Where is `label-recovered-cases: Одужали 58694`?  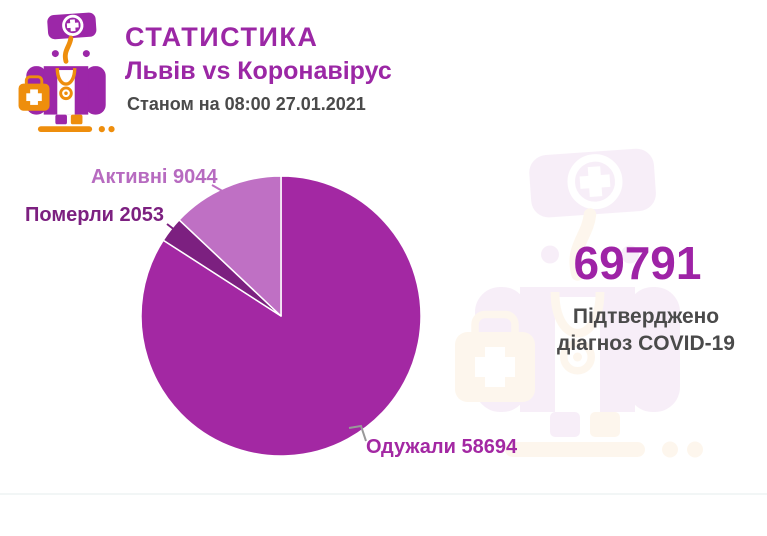 label-recovered-cases: Одужали 58694 is located at coordinates (442, 447).